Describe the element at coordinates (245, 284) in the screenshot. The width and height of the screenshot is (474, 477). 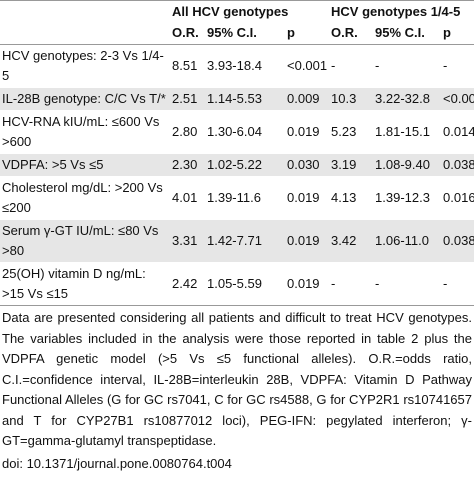
I see `cell: 1.05-5.59` at that location.